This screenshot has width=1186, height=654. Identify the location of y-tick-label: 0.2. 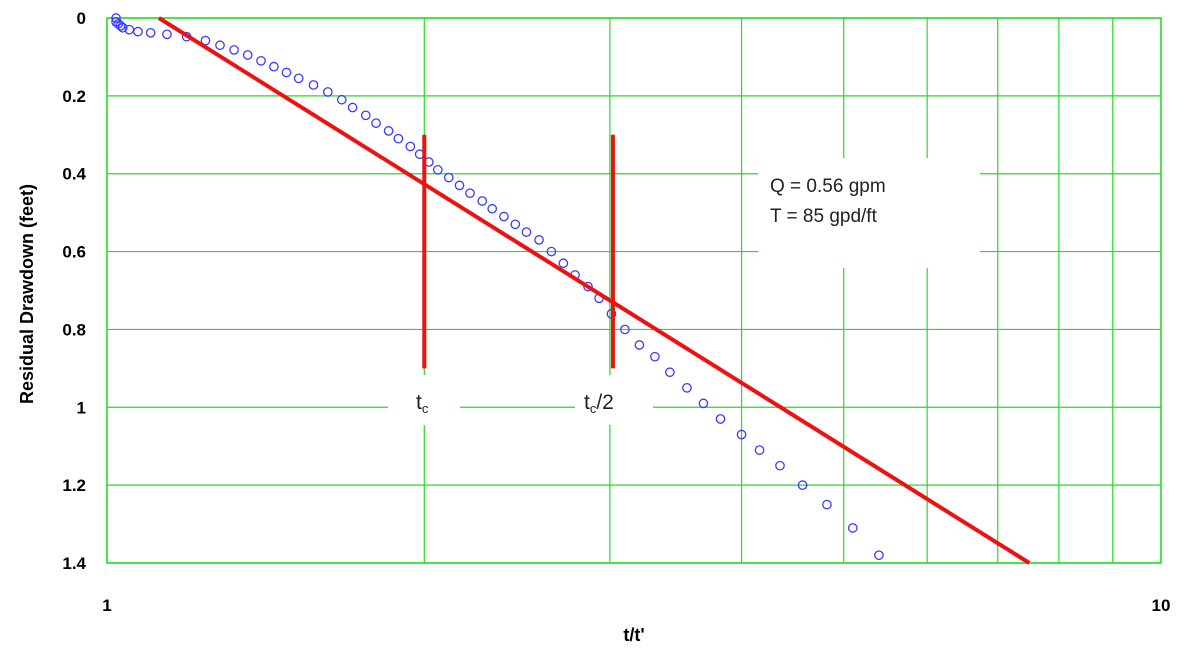
(74, 96).